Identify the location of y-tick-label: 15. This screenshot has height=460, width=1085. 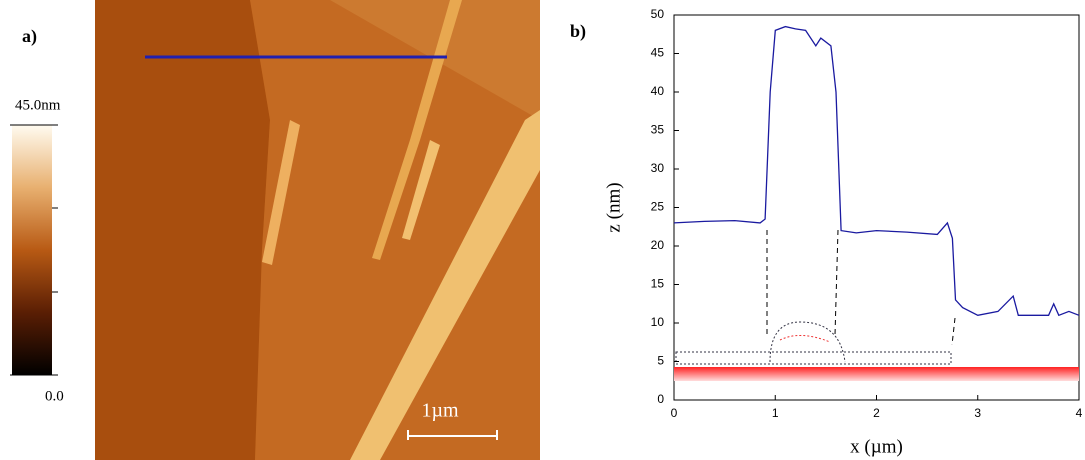
(658, 284).